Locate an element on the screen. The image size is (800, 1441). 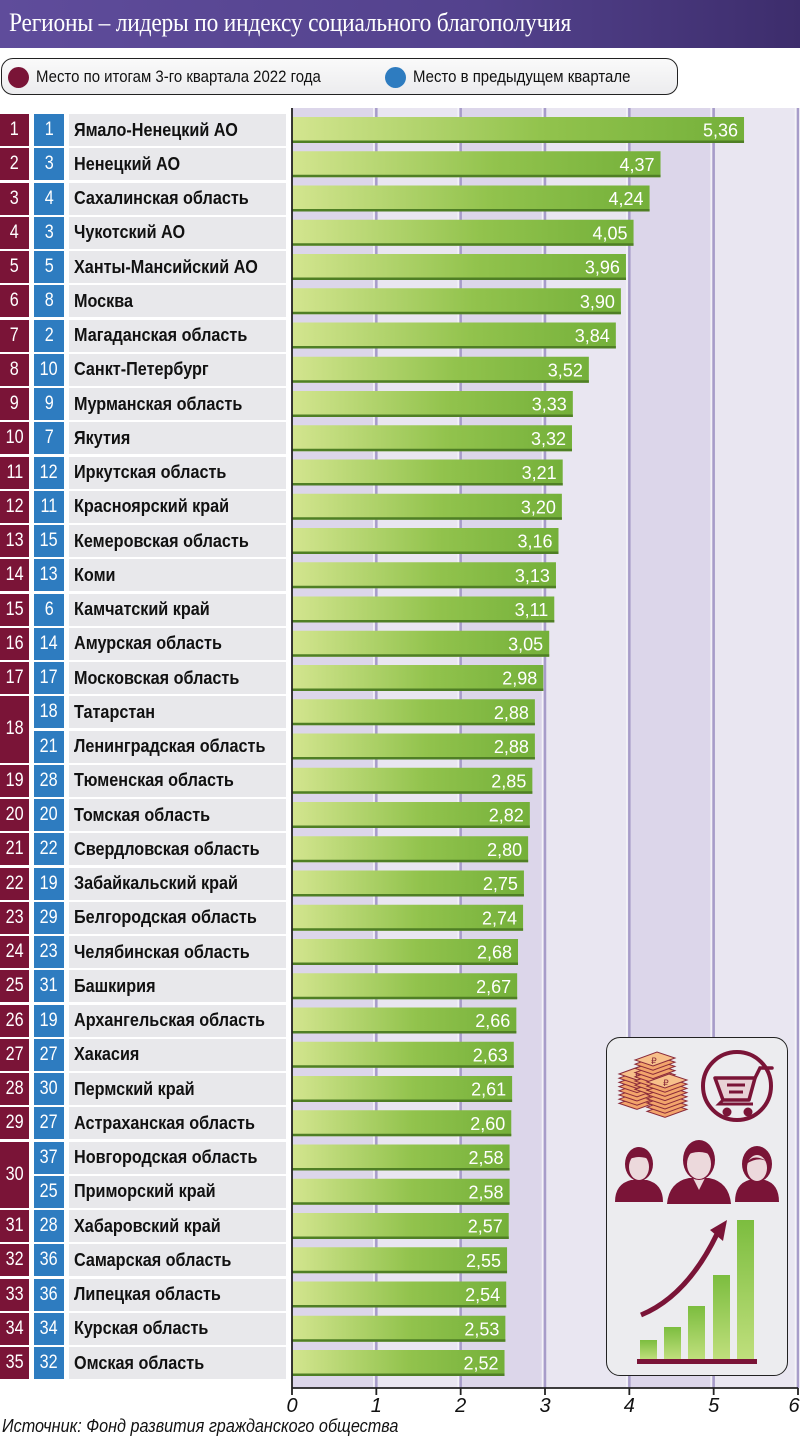
previous-rank-value: 25 is located at coordinates (49, 1191).